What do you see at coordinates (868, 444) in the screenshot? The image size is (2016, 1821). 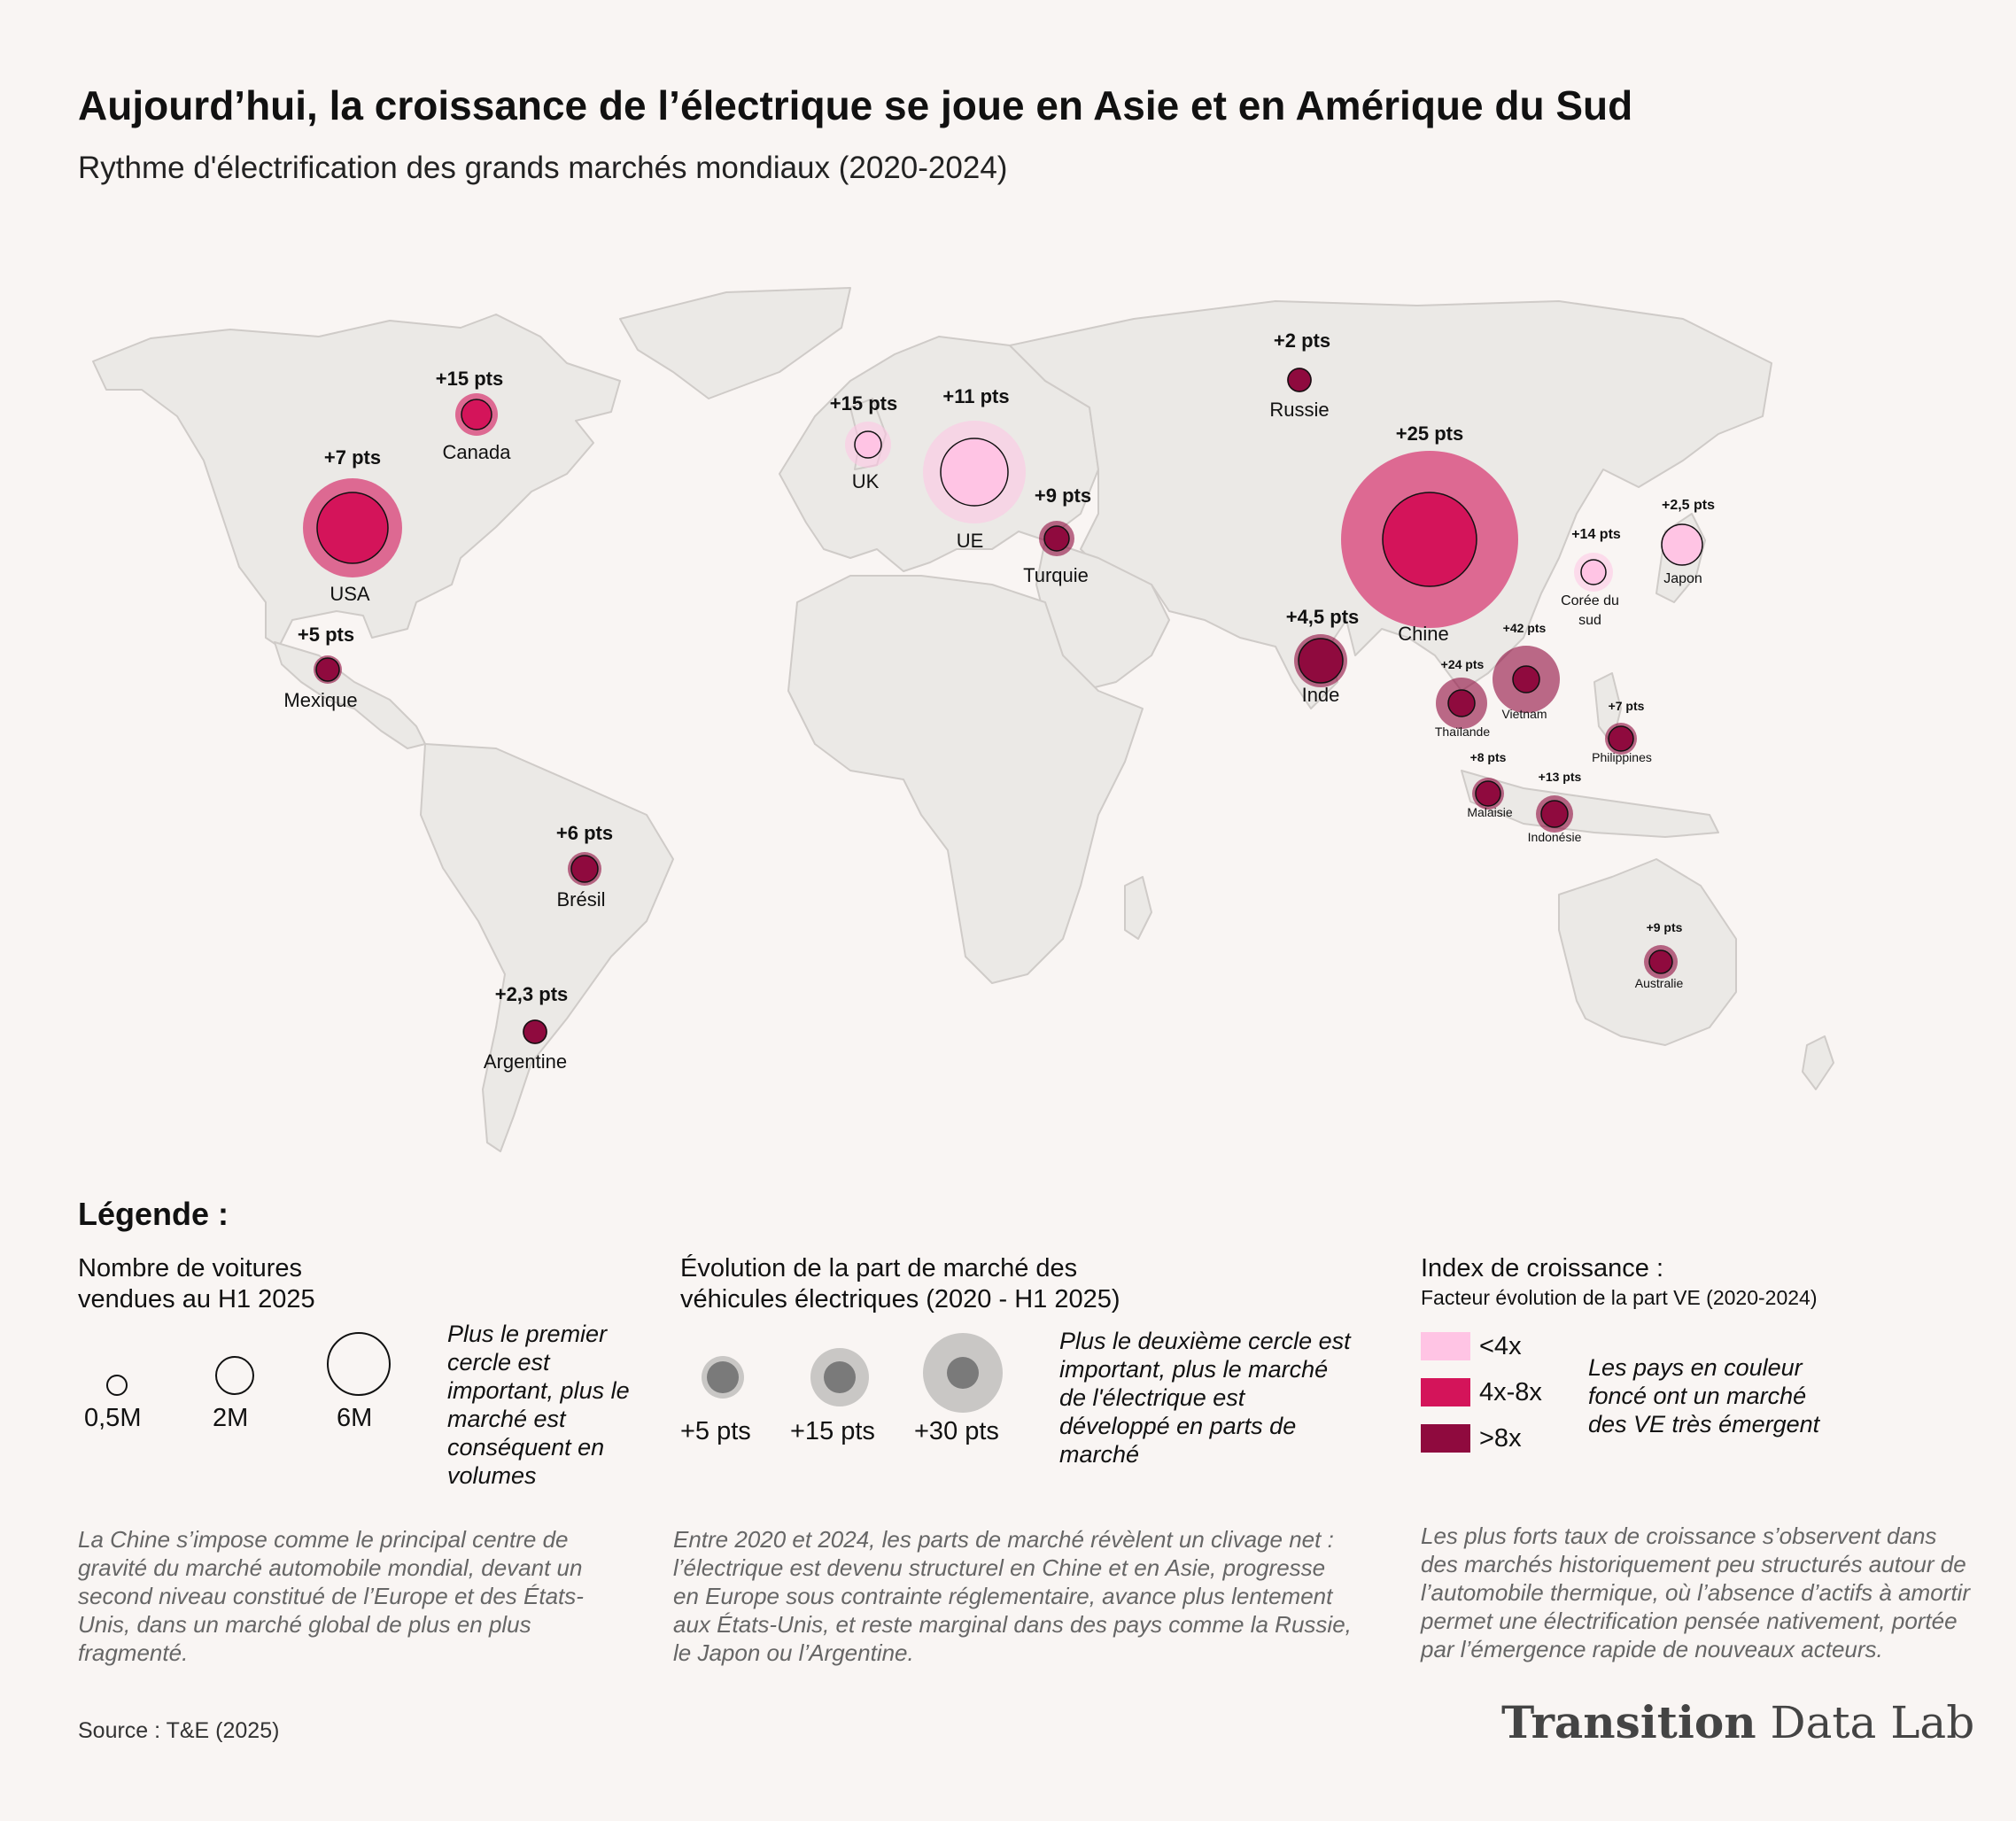 I see `uk-volume-circle` at bounding box center [868, 444].